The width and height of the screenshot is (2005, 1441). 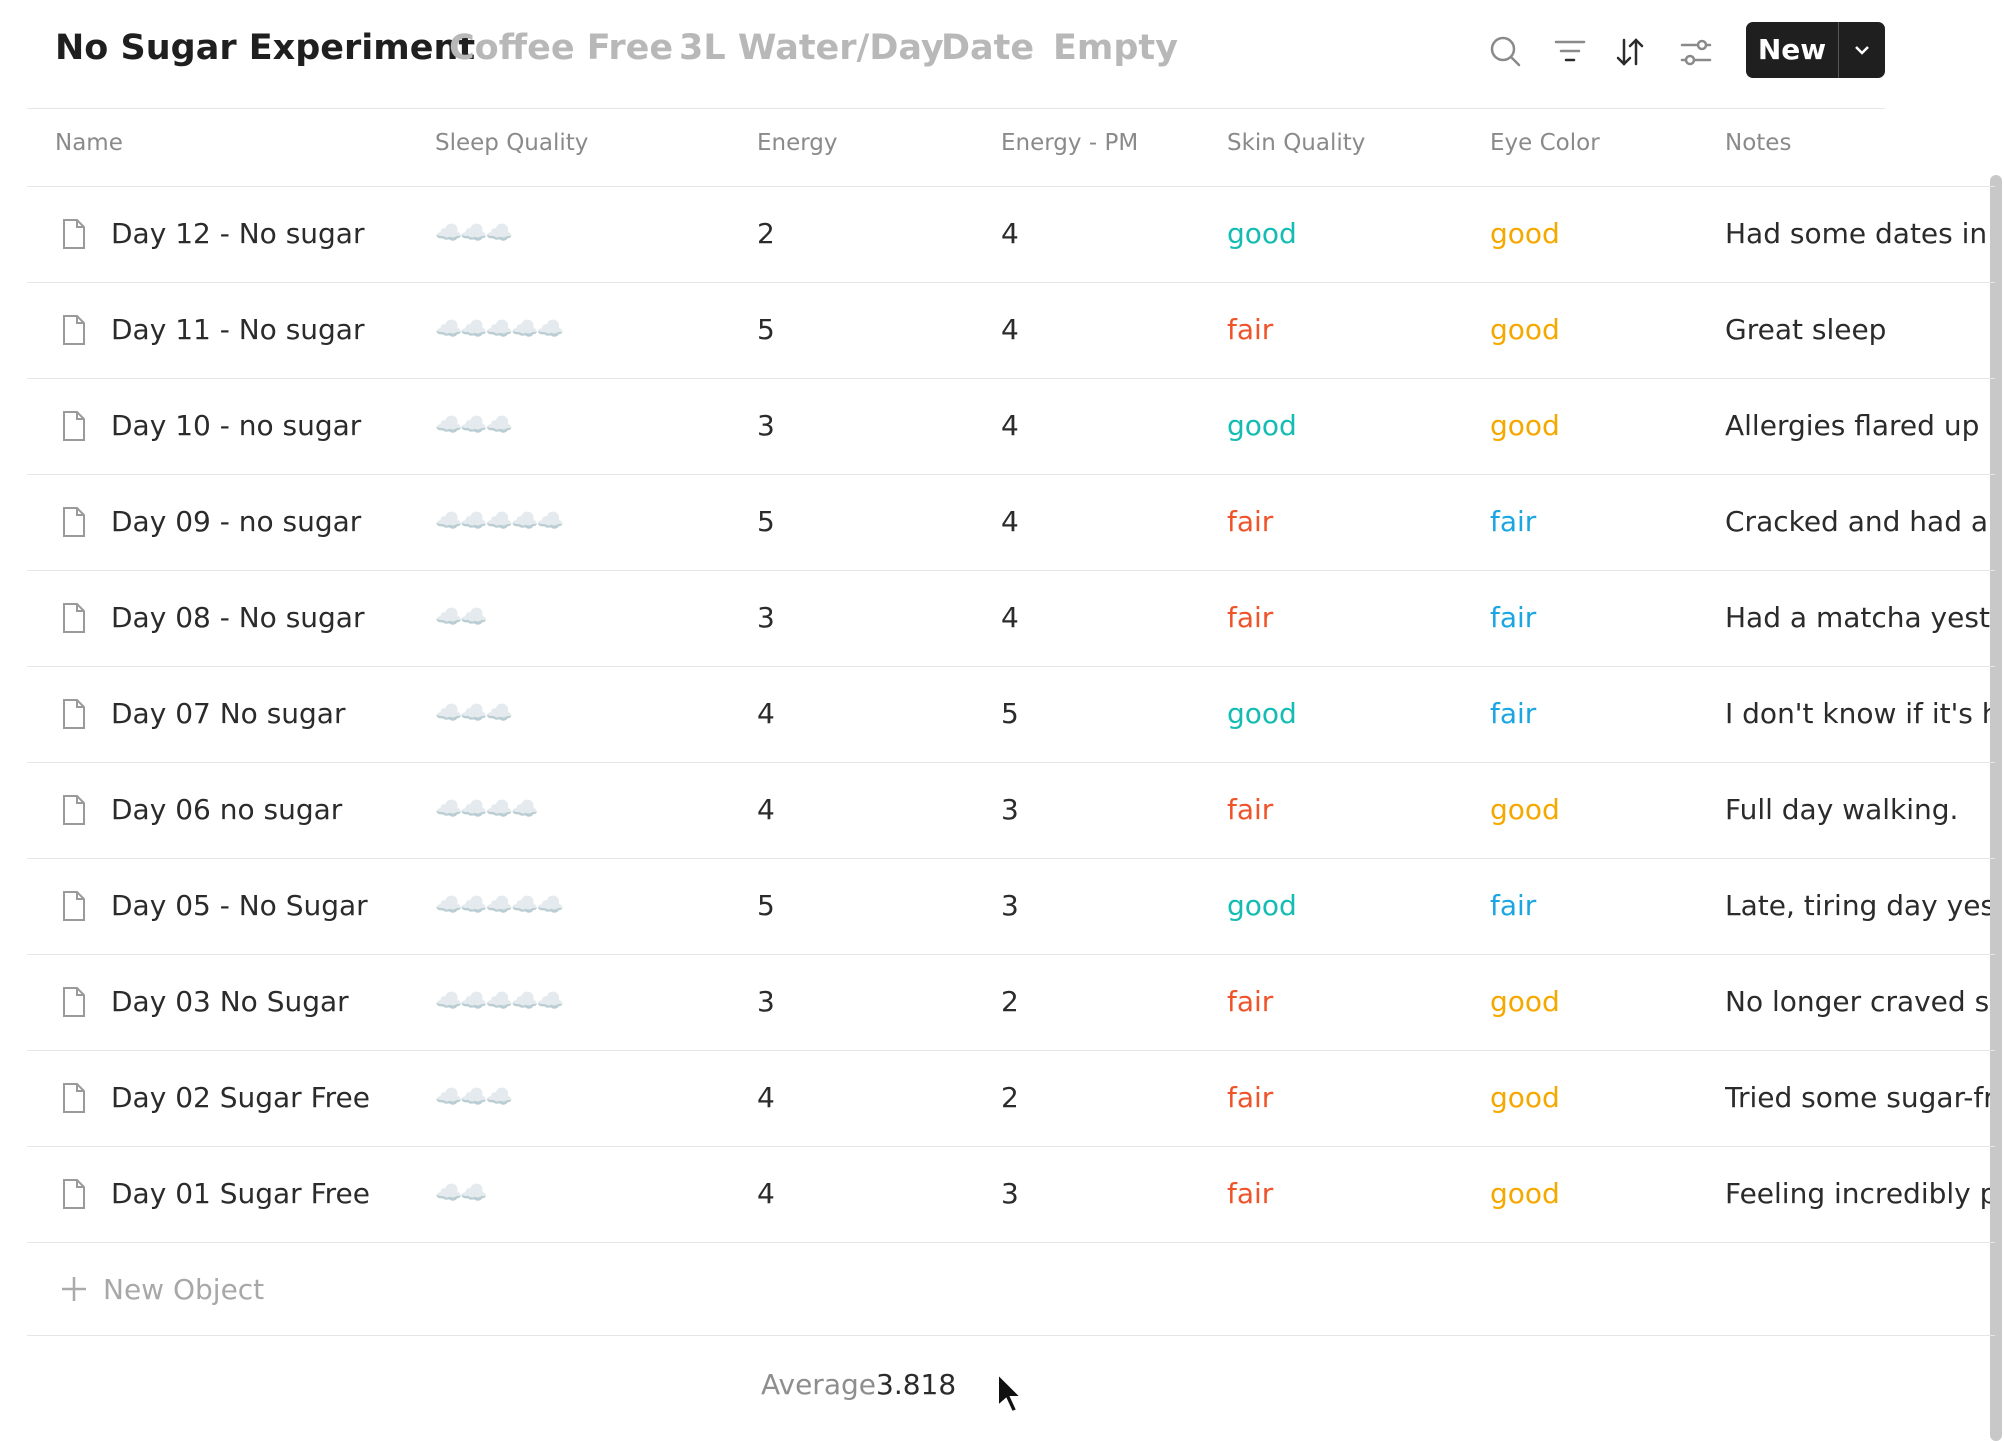 I want to click on column-header: Name, so click(x=89, y=143).